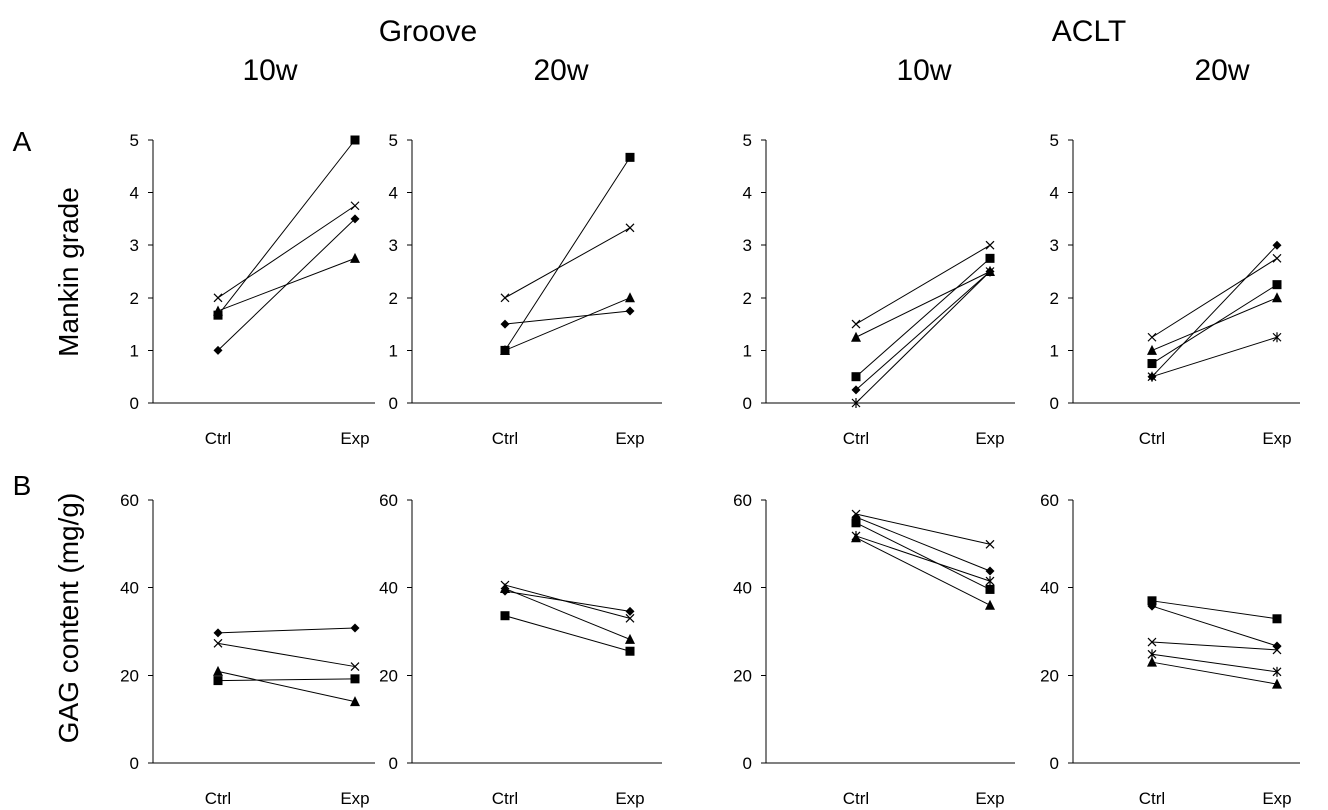  What do you see at coordinates (252, 289) in the screenshot?
I see `chart-groove-10w-a: 0 1 2 3 4 5 Ctrl Exp` at bounding box center [252, 289].